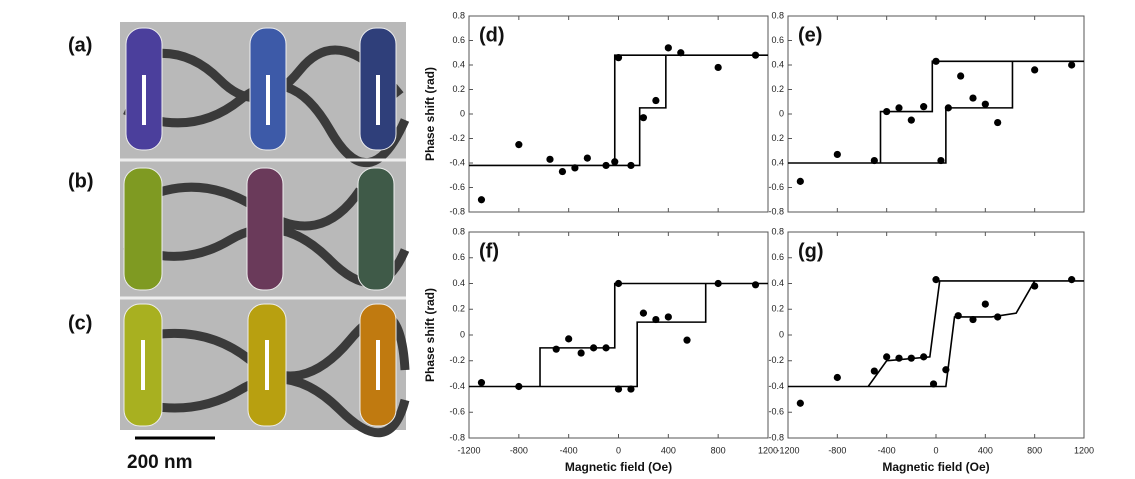 The image size is (1135, 479). What do you see at coordinates (80, 323) in the screenshot?
I see `panel-label: (c)` at bounding box center [80, 323].